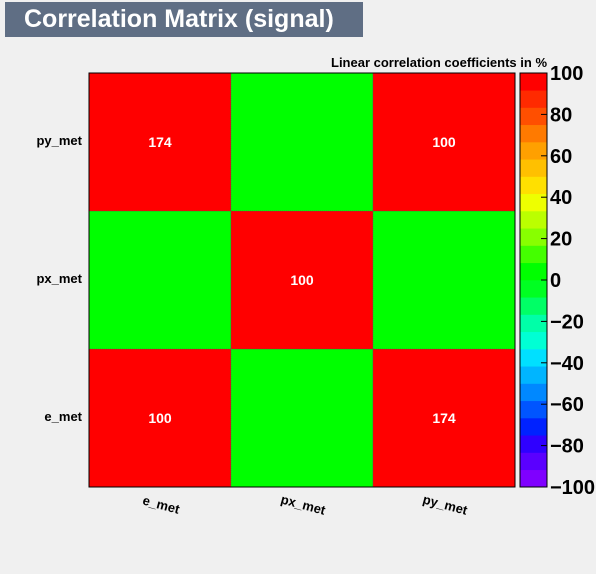  What do you see at coordinates (566, 74) in the screenshot?
I see `colorbar-tick-label: 100` at bounding box center [566, 74].